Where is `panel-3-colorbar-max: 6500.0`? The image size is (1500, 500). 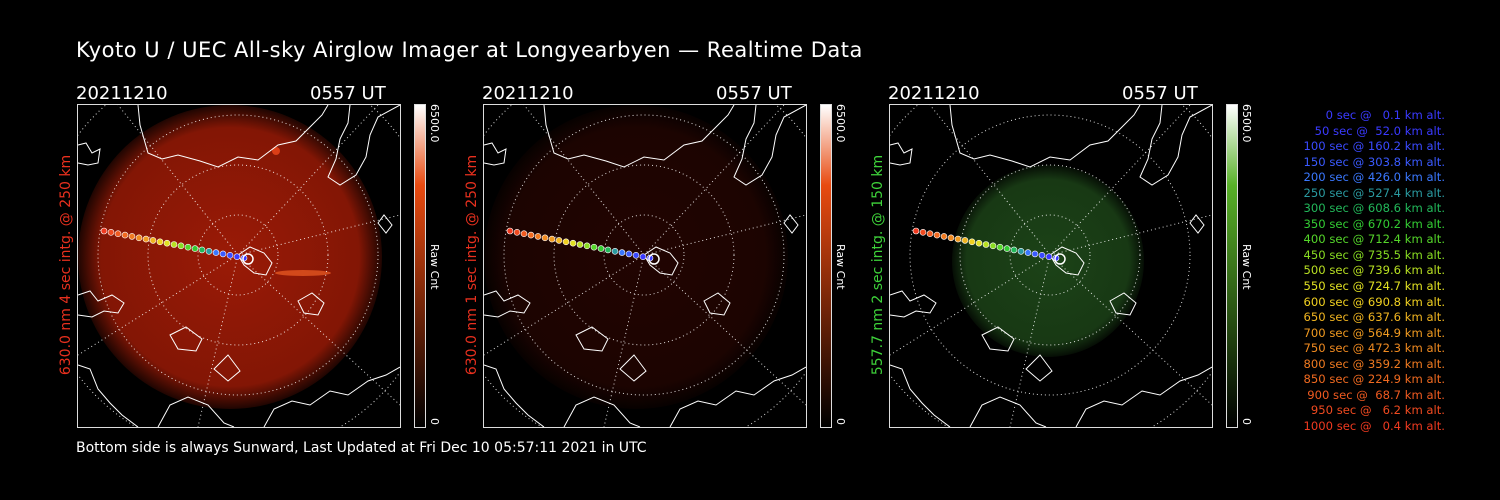
panel-3-colorbar-max: 6500.0 is located at coordinates (1246, 123).